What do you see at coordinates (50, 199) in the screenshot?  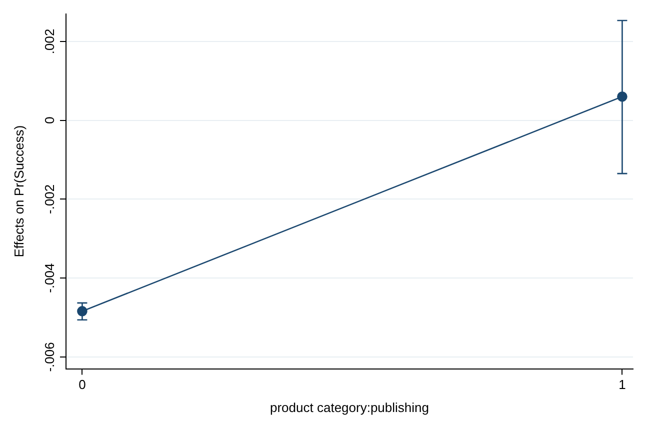 I see `y-tick-label: -.002` at bounding box center [50, 199].